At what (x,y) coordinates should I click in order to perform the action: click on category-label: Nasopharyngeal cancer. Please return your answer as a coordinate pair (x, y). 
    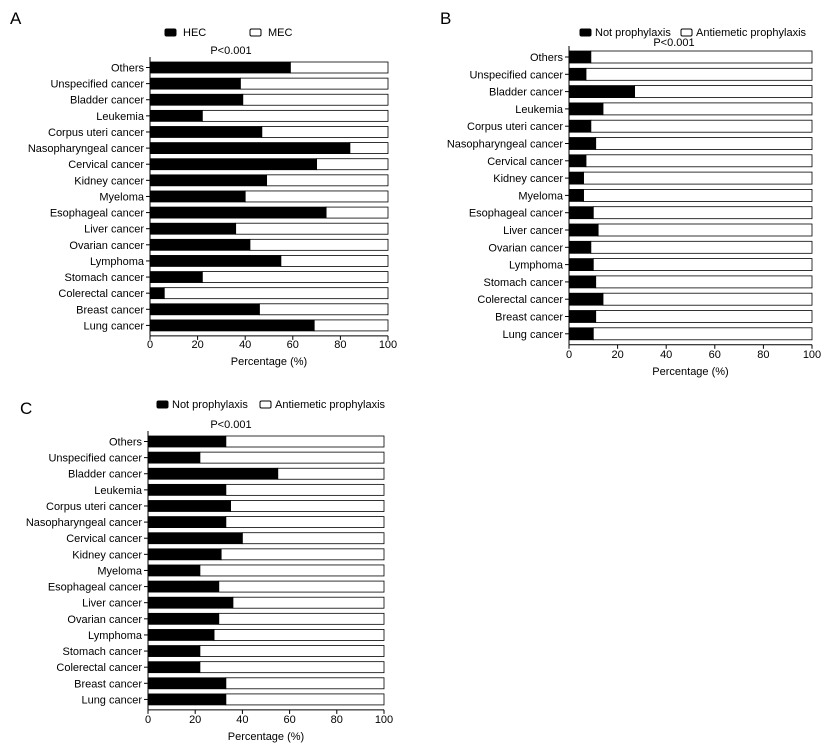
    Looking at the image, I should click on (505, 145).